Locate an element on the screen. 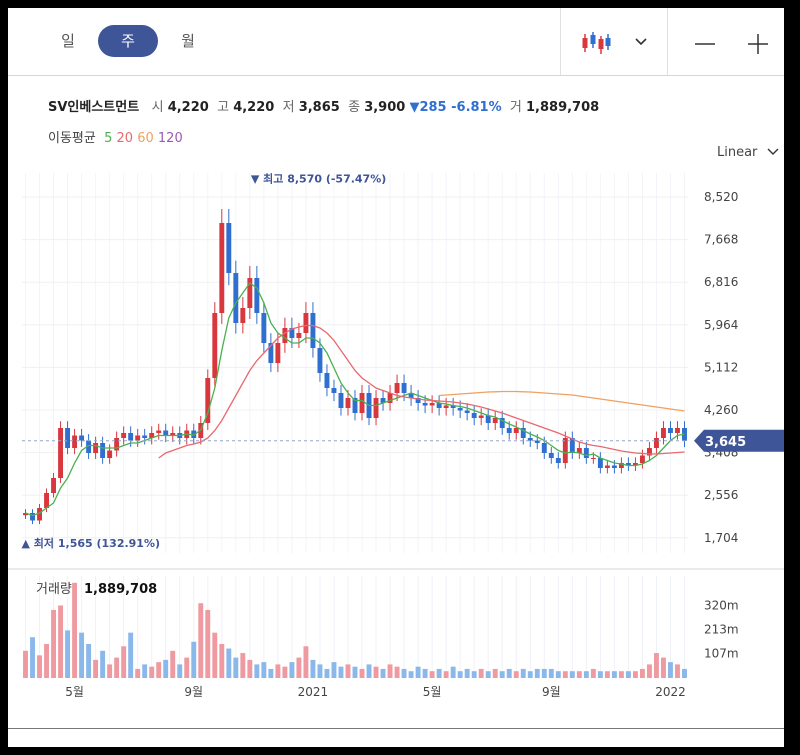  ma-60-label: 60 is located at coordinates (145, 138).